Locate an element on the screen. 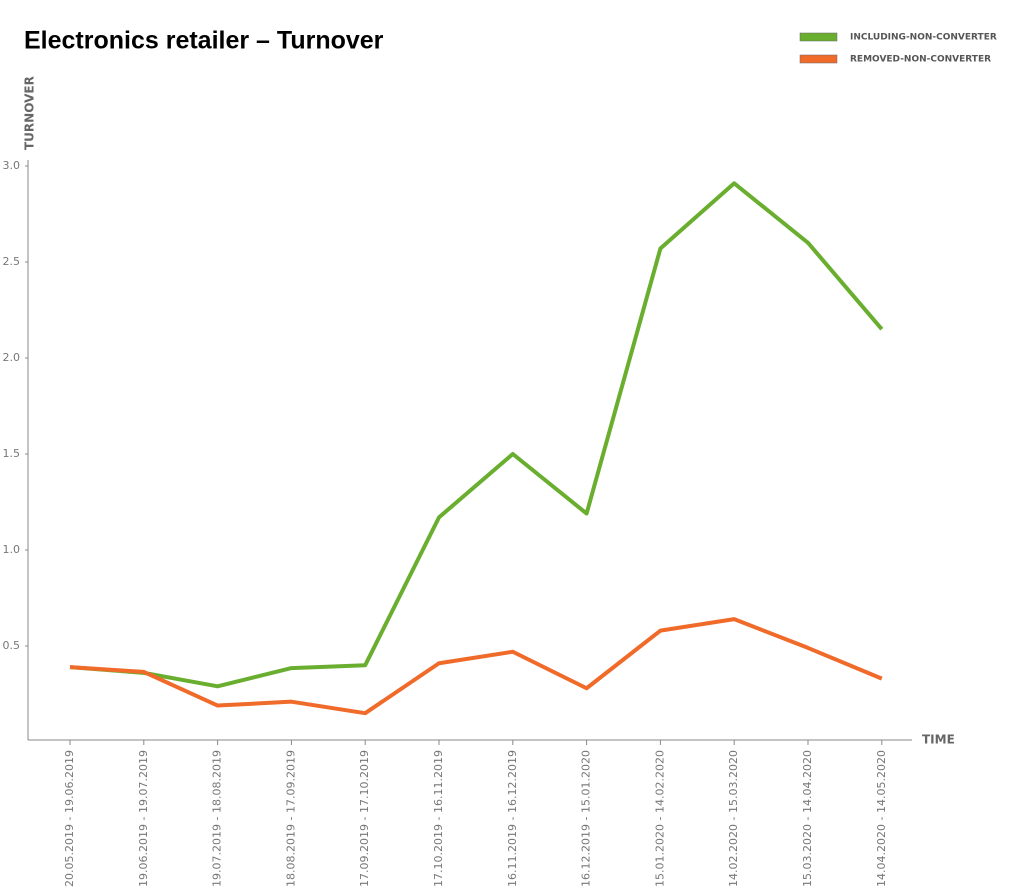  chart-title: Electronics retailer – Turnover is located at coordinates (204, 41).